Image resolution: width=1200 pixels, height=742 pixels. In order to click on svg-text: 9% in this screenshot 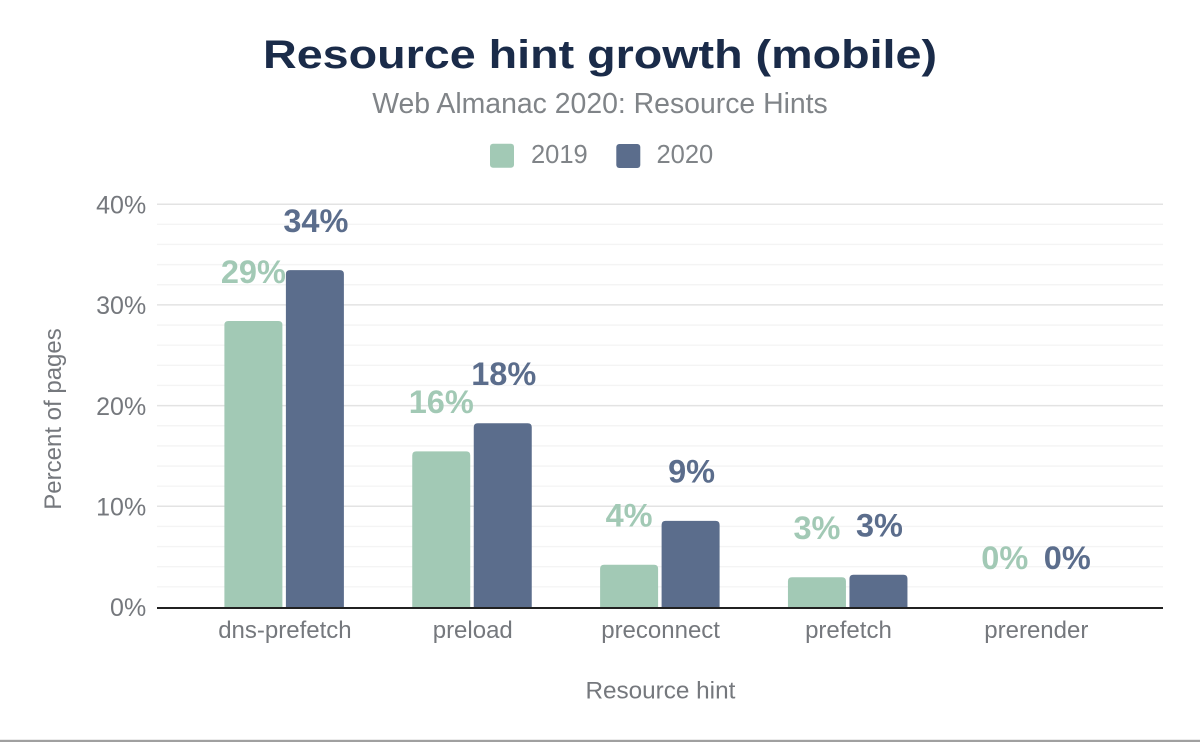, I will do `click(691, 472)`.